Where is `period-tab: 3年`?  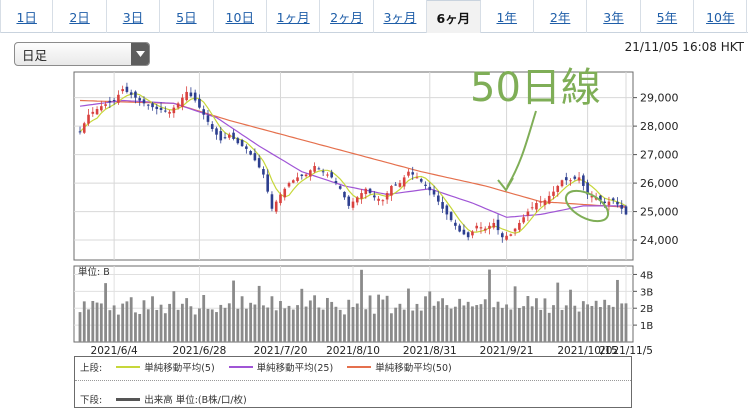 period-tab: 3年 is located at coordinates (614, 16).